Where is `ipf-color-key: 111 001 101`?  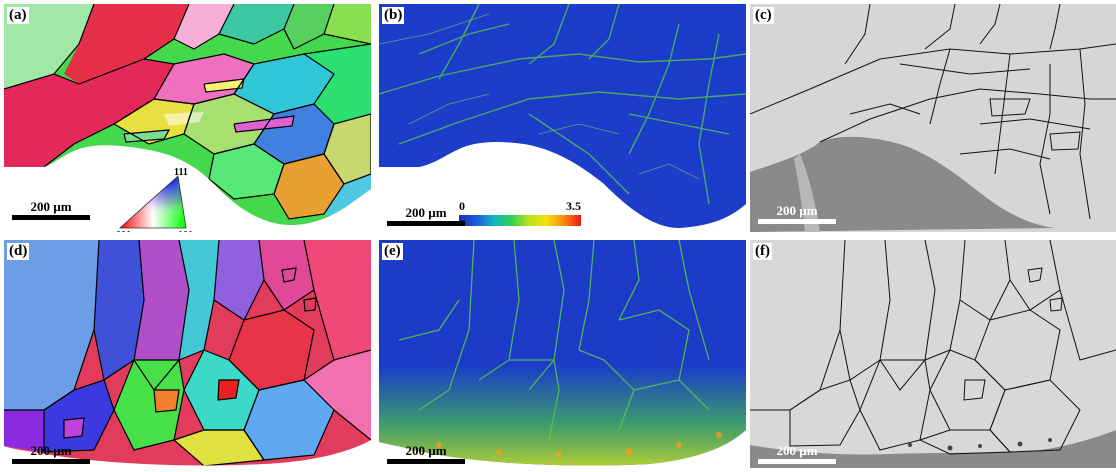
ipf-color-key: 111 001 101 is located at coordinates (161, 199).